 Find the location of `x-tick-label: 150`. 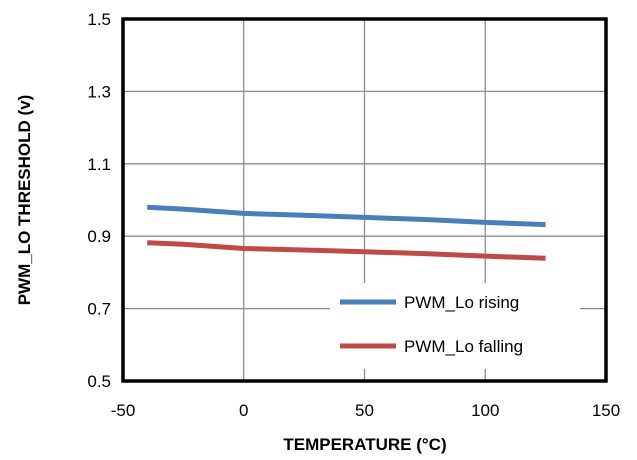

x-tick-label: 150 is located at coordinates (606, 410).